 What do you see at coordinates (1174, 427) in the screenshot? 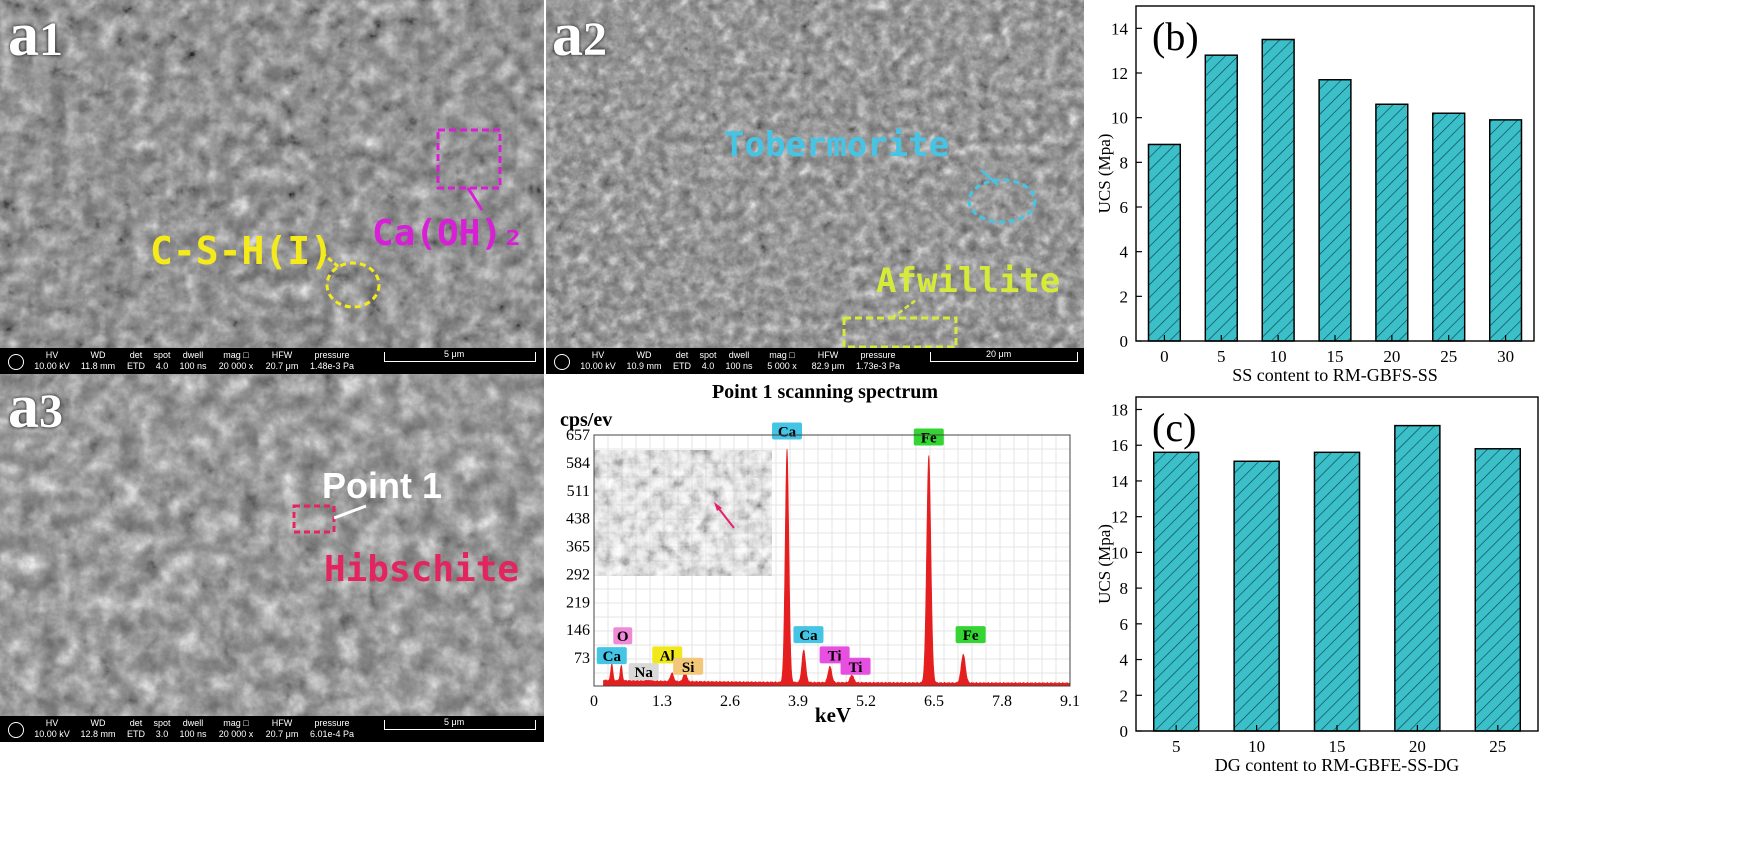
I see `panel-label: (c)` at bounding box center [1174, 427].